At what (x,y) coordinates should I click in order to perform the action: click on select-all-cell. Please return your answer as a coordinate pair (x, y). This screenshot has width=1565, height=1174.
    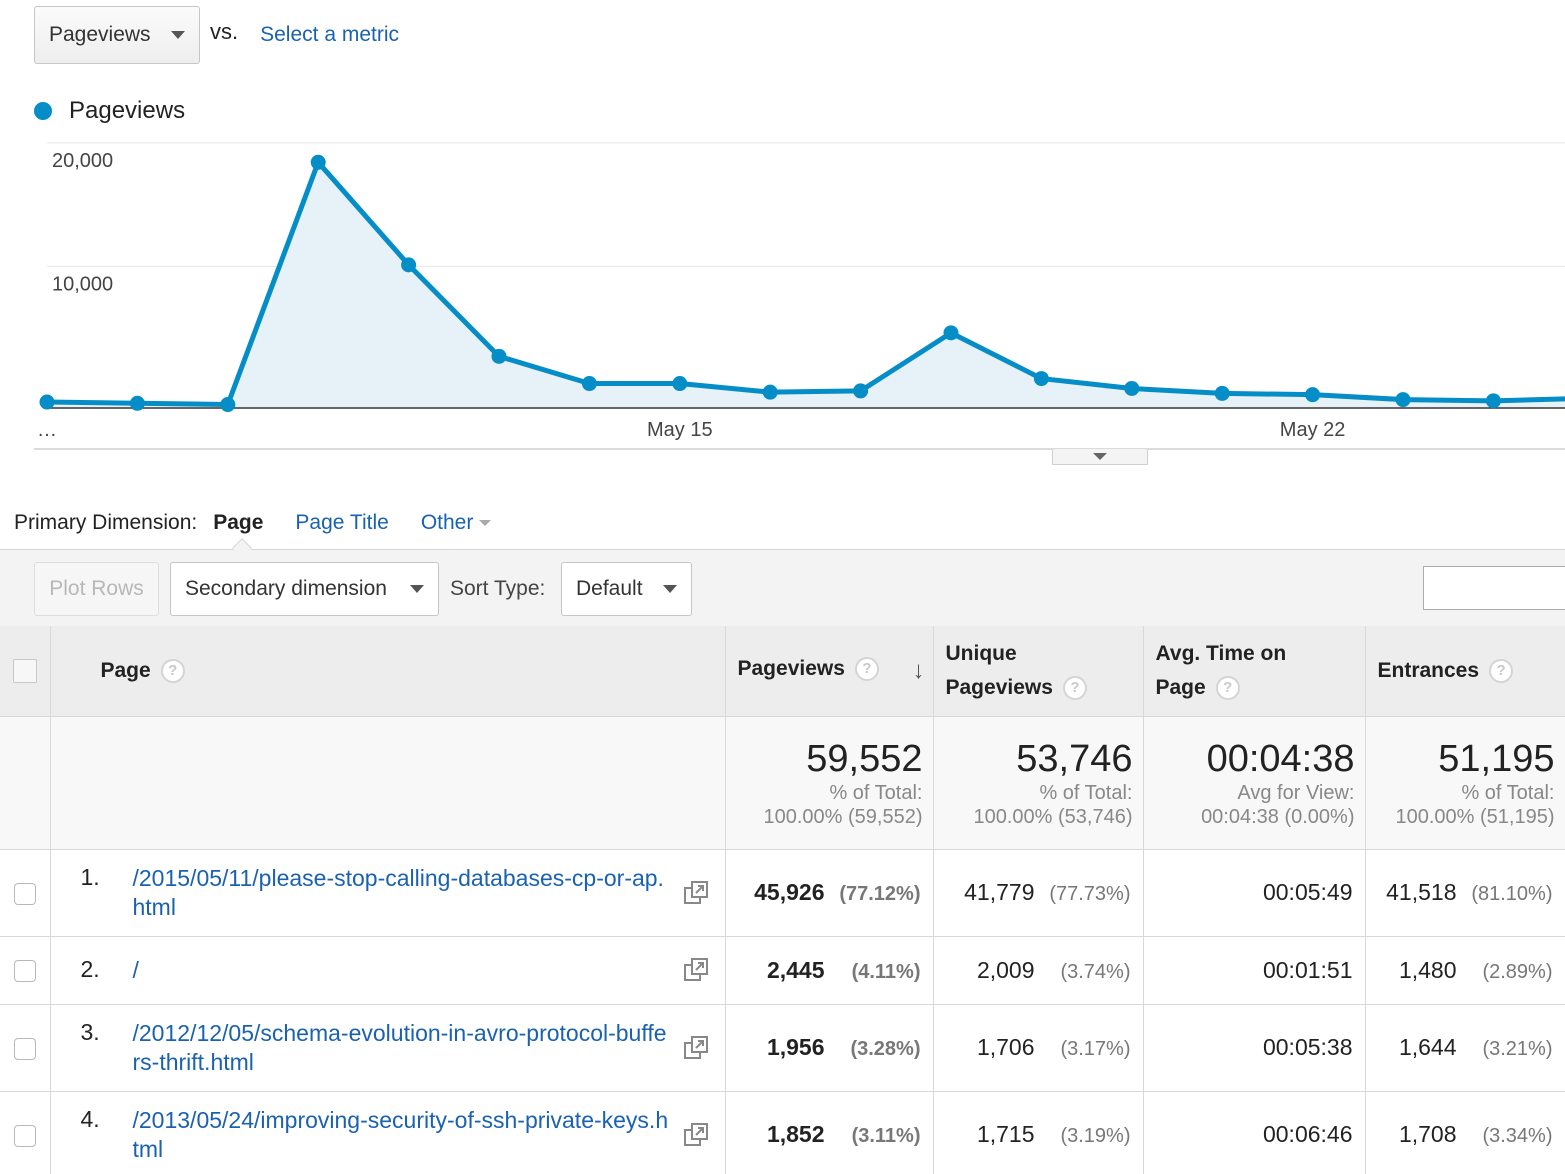
    Looking at the image, I should click on (25, 671).